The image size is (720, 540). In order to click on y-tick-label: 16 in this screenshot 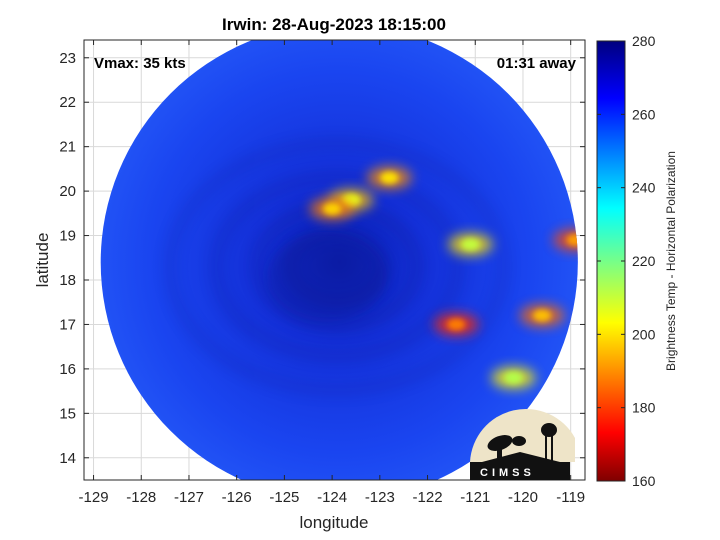, I will do `click(67, 369)`.